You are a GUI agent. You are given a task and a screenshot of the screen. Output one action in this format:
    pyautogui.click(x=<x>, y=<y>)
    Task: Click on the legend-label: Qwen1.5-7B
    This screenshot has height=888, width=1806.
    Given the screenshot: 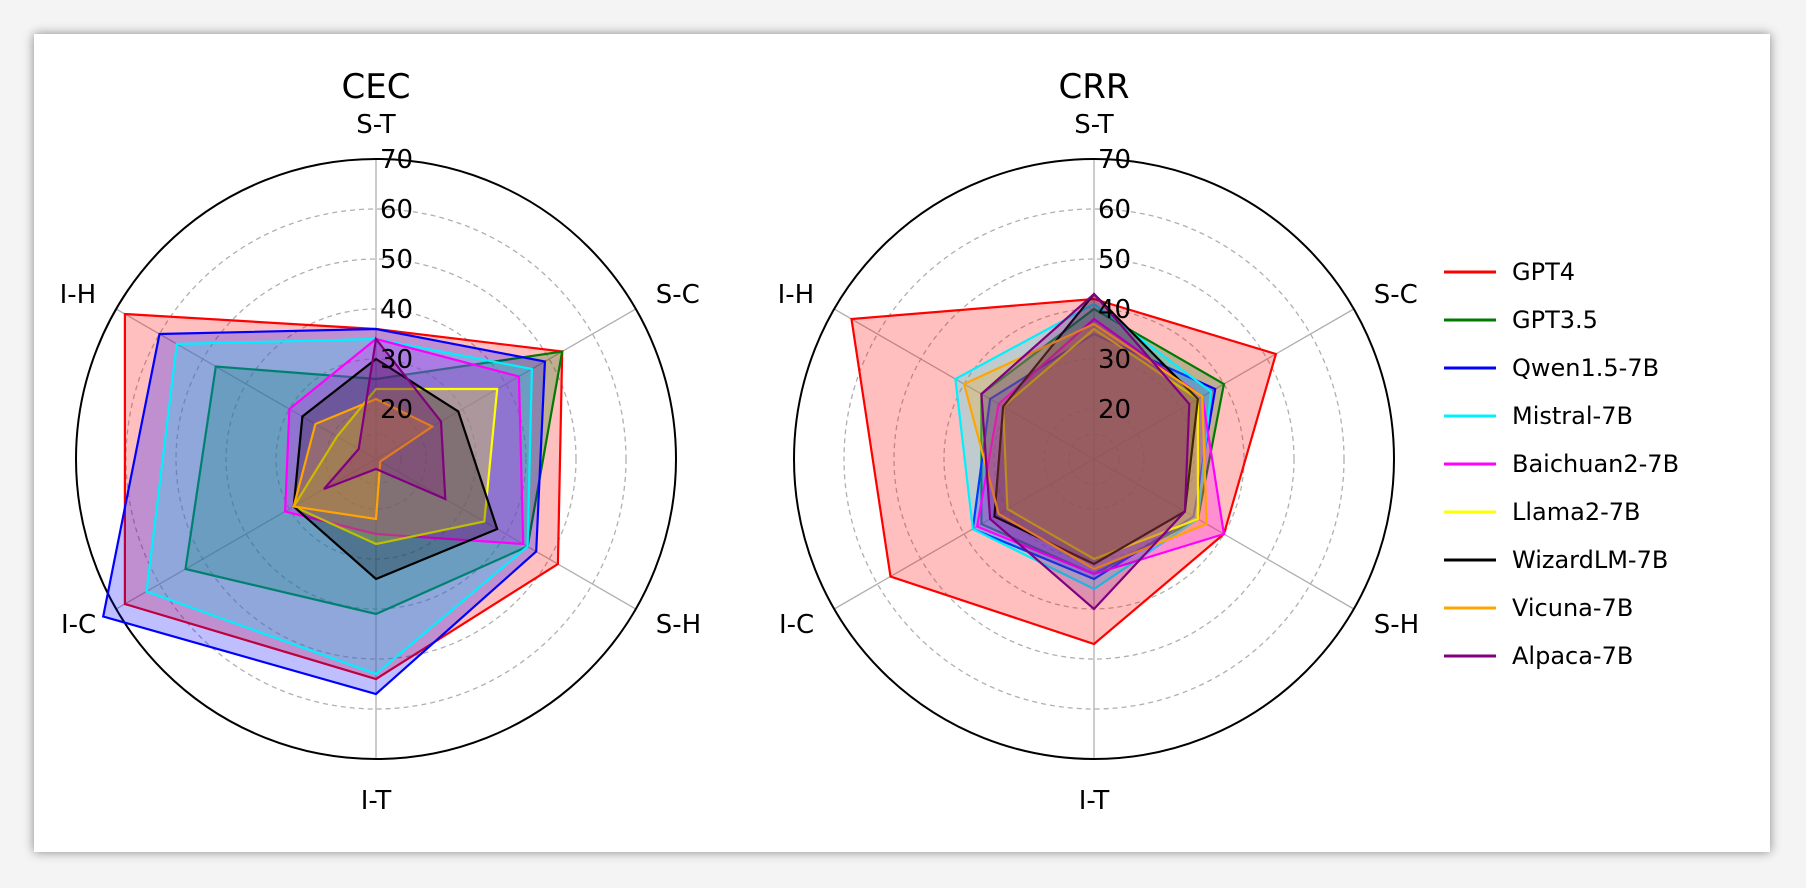 What is the action you would take?
    pyautogui.click(x=1585, y=368)
    